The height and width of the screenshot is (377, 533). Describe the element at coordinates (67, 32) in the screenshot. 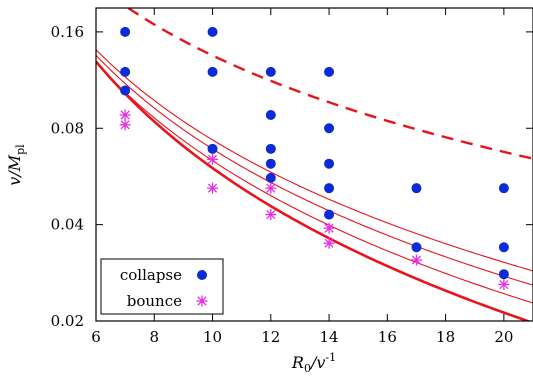

I see `y-tick-label: 0.16` at that location.